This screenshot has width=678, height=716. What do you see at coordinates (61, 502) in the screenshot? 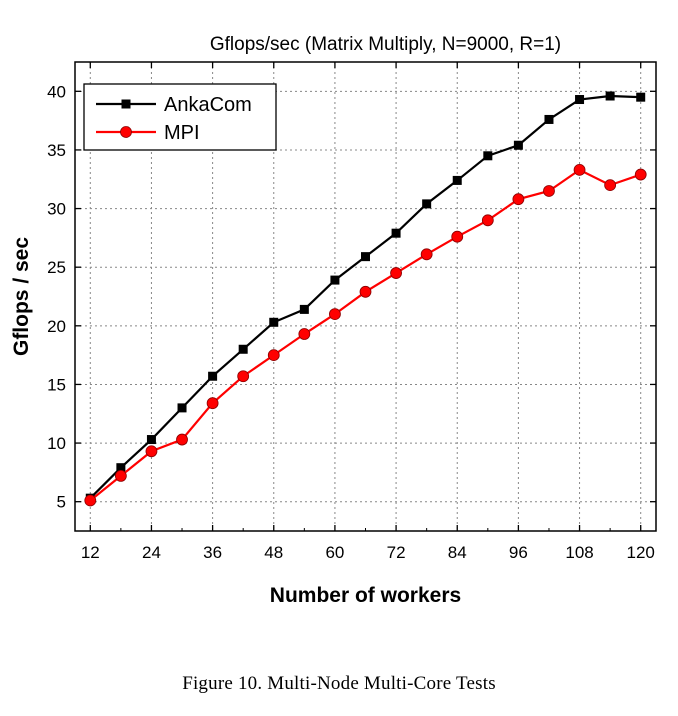
I see `y-tick-label: 5` at bounding box center [61, 502].